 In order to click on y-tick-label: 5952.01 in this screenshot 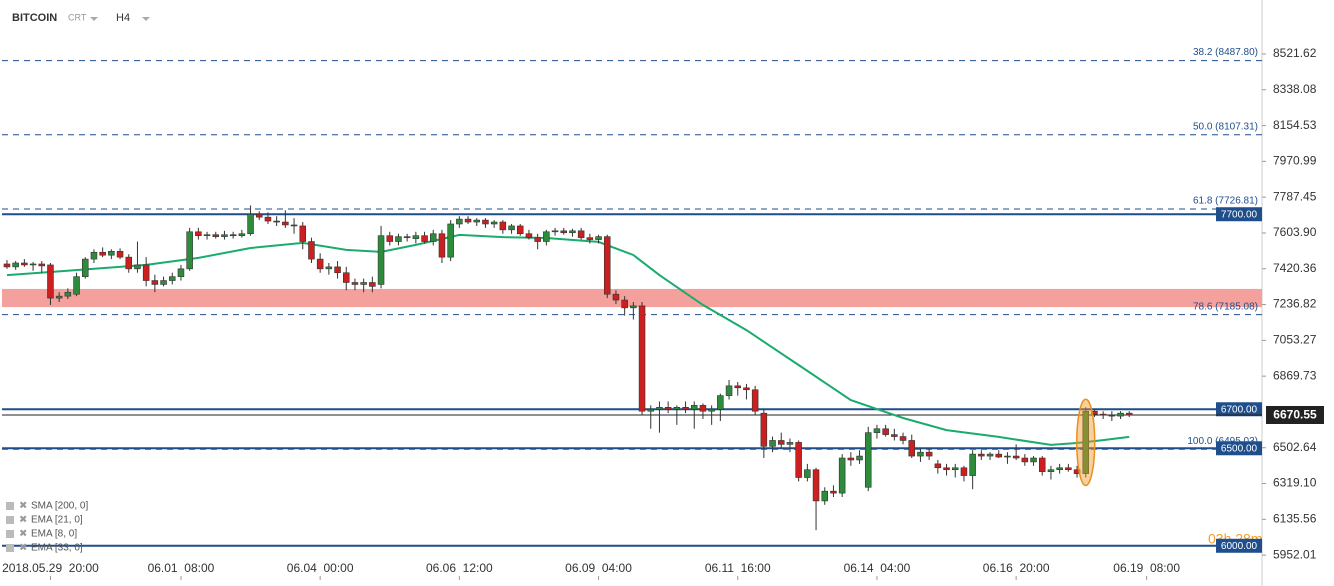, I will do `click(1295, 554)`.